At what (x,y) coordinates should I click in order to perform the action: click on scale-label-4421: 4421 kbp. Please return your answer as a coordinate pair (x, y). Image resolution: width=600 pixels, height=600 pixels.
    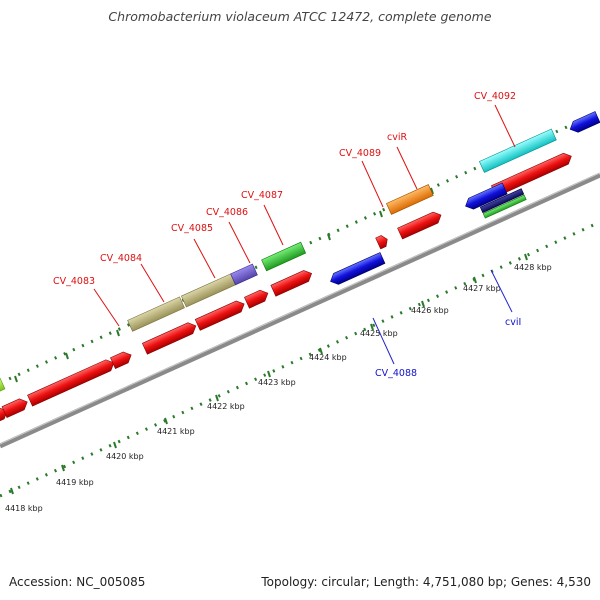
    Looking at the image, I should click on (176, 431).